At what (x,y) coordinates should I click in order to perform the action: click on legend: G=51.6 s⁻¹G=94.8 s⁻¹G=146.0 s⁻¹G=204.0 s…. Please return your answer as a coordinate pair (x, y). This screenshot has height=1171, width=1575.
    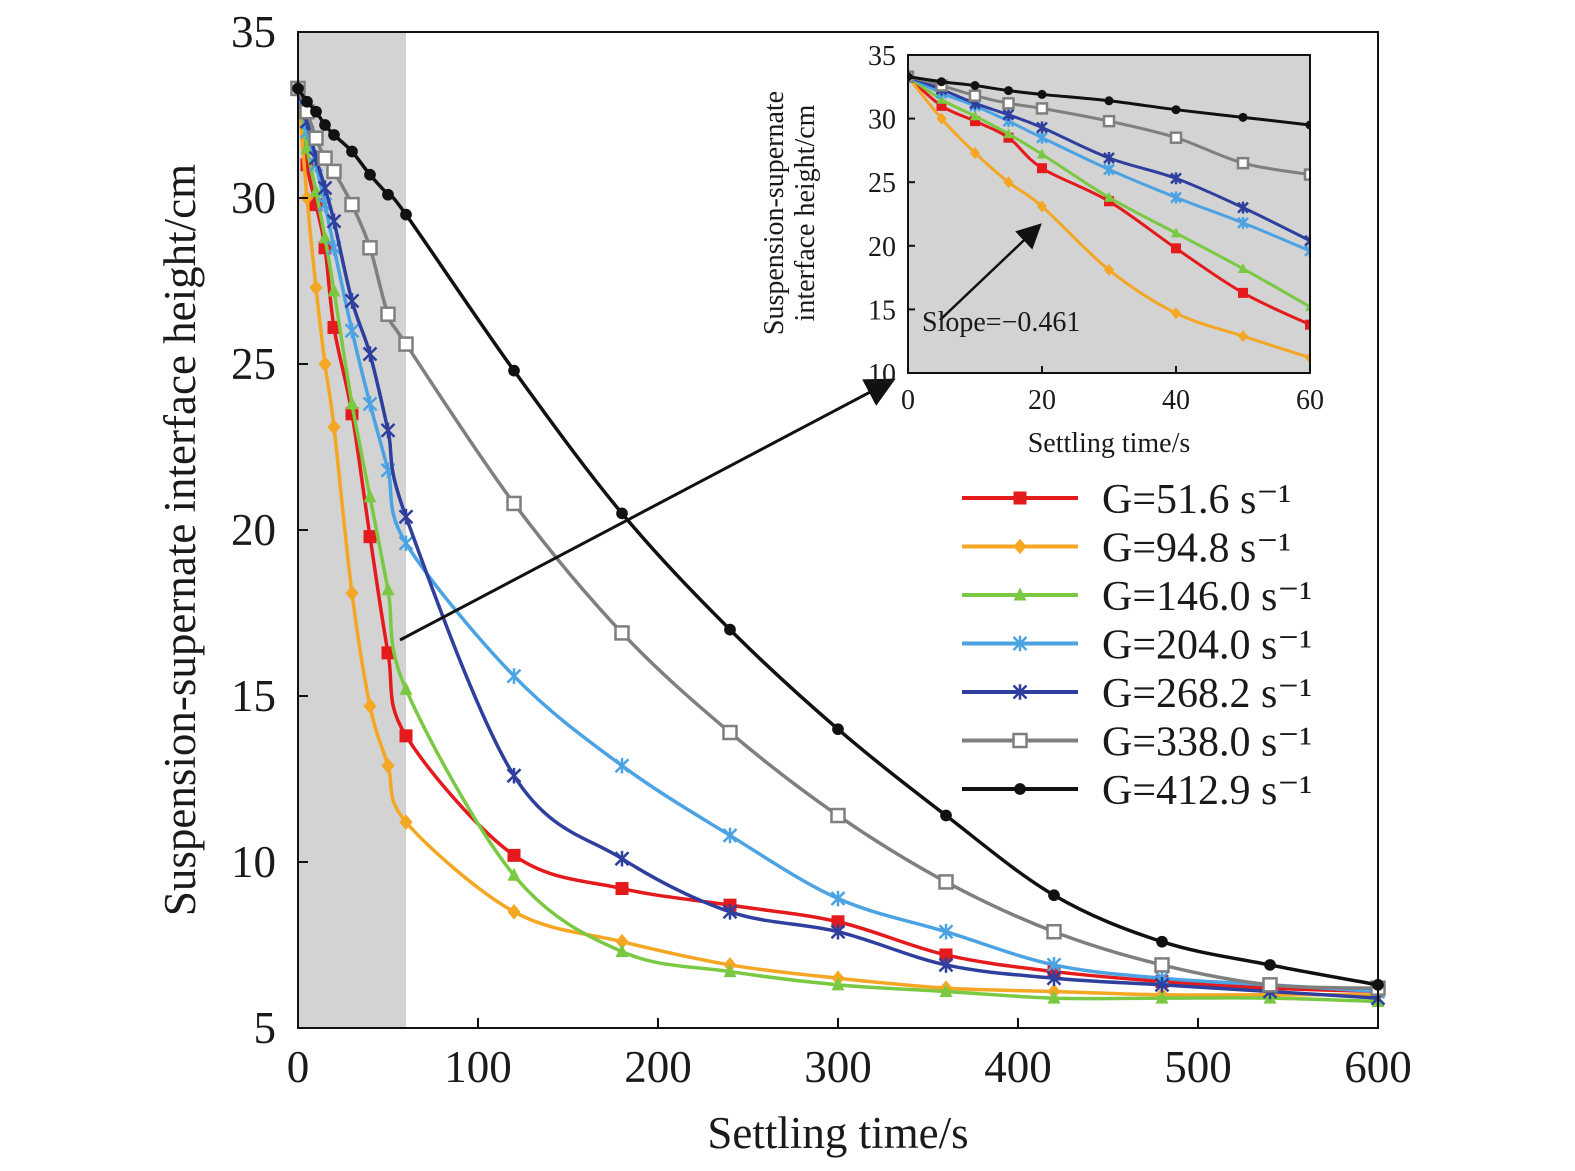
    Looking at the image, I should click on (1137, 645).